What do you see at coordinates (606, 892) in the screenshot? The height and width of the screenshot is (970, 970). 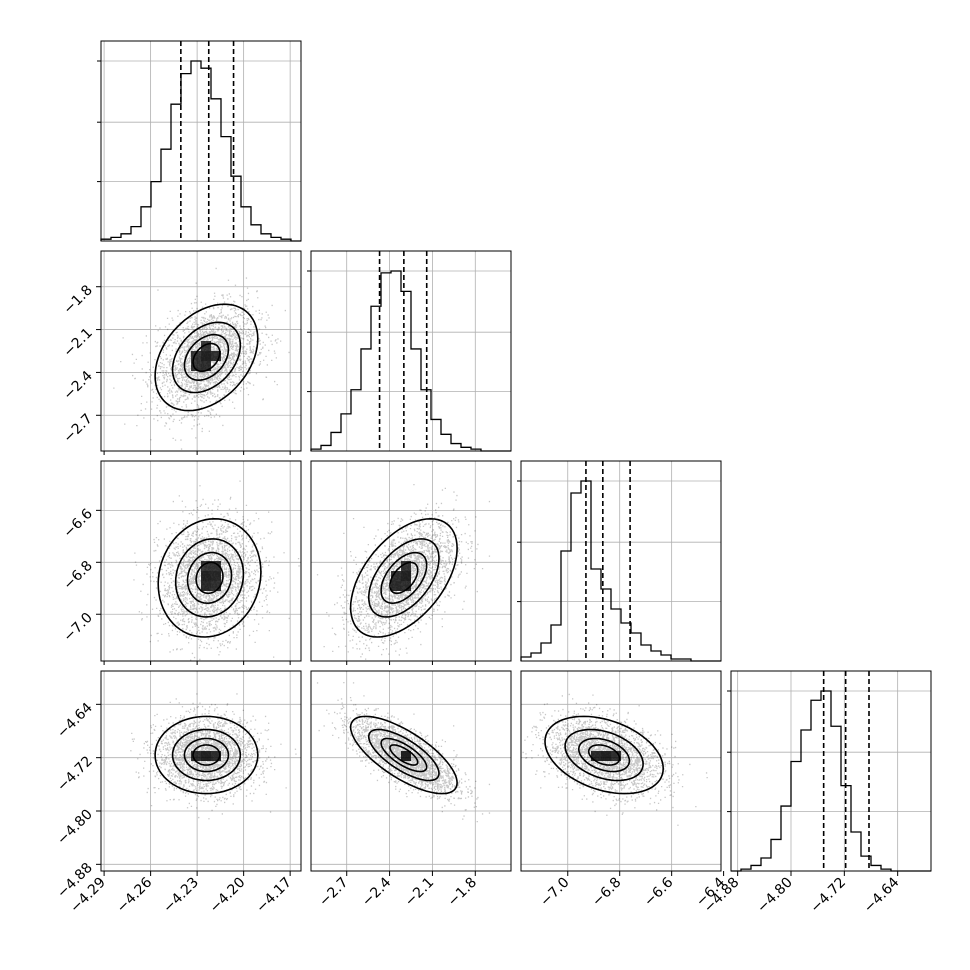 I see `x-tick-label: −6.8` at bounding box center [606, 892].